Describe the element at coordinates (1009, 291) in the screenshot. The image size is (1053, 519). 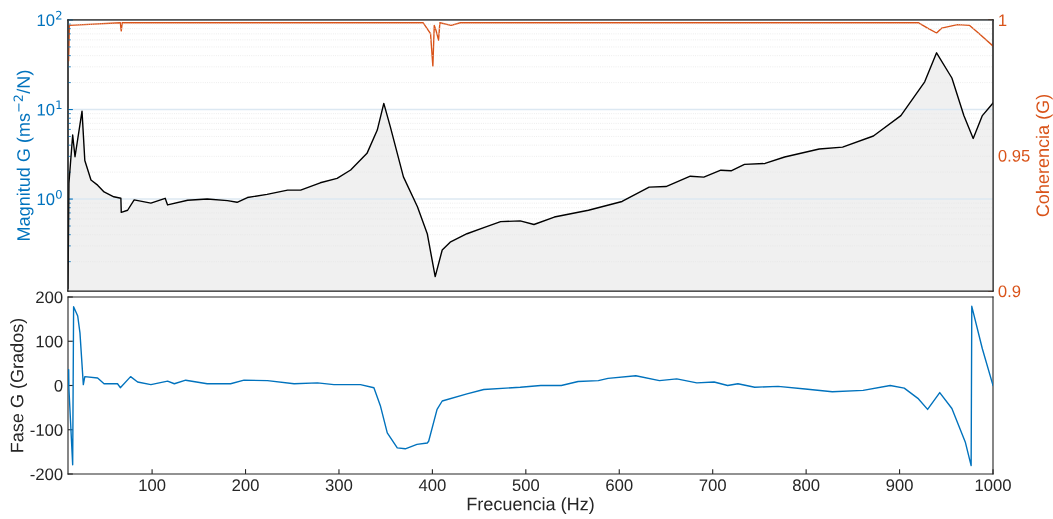
I see `y2-tick-label: 0.9` at that location.